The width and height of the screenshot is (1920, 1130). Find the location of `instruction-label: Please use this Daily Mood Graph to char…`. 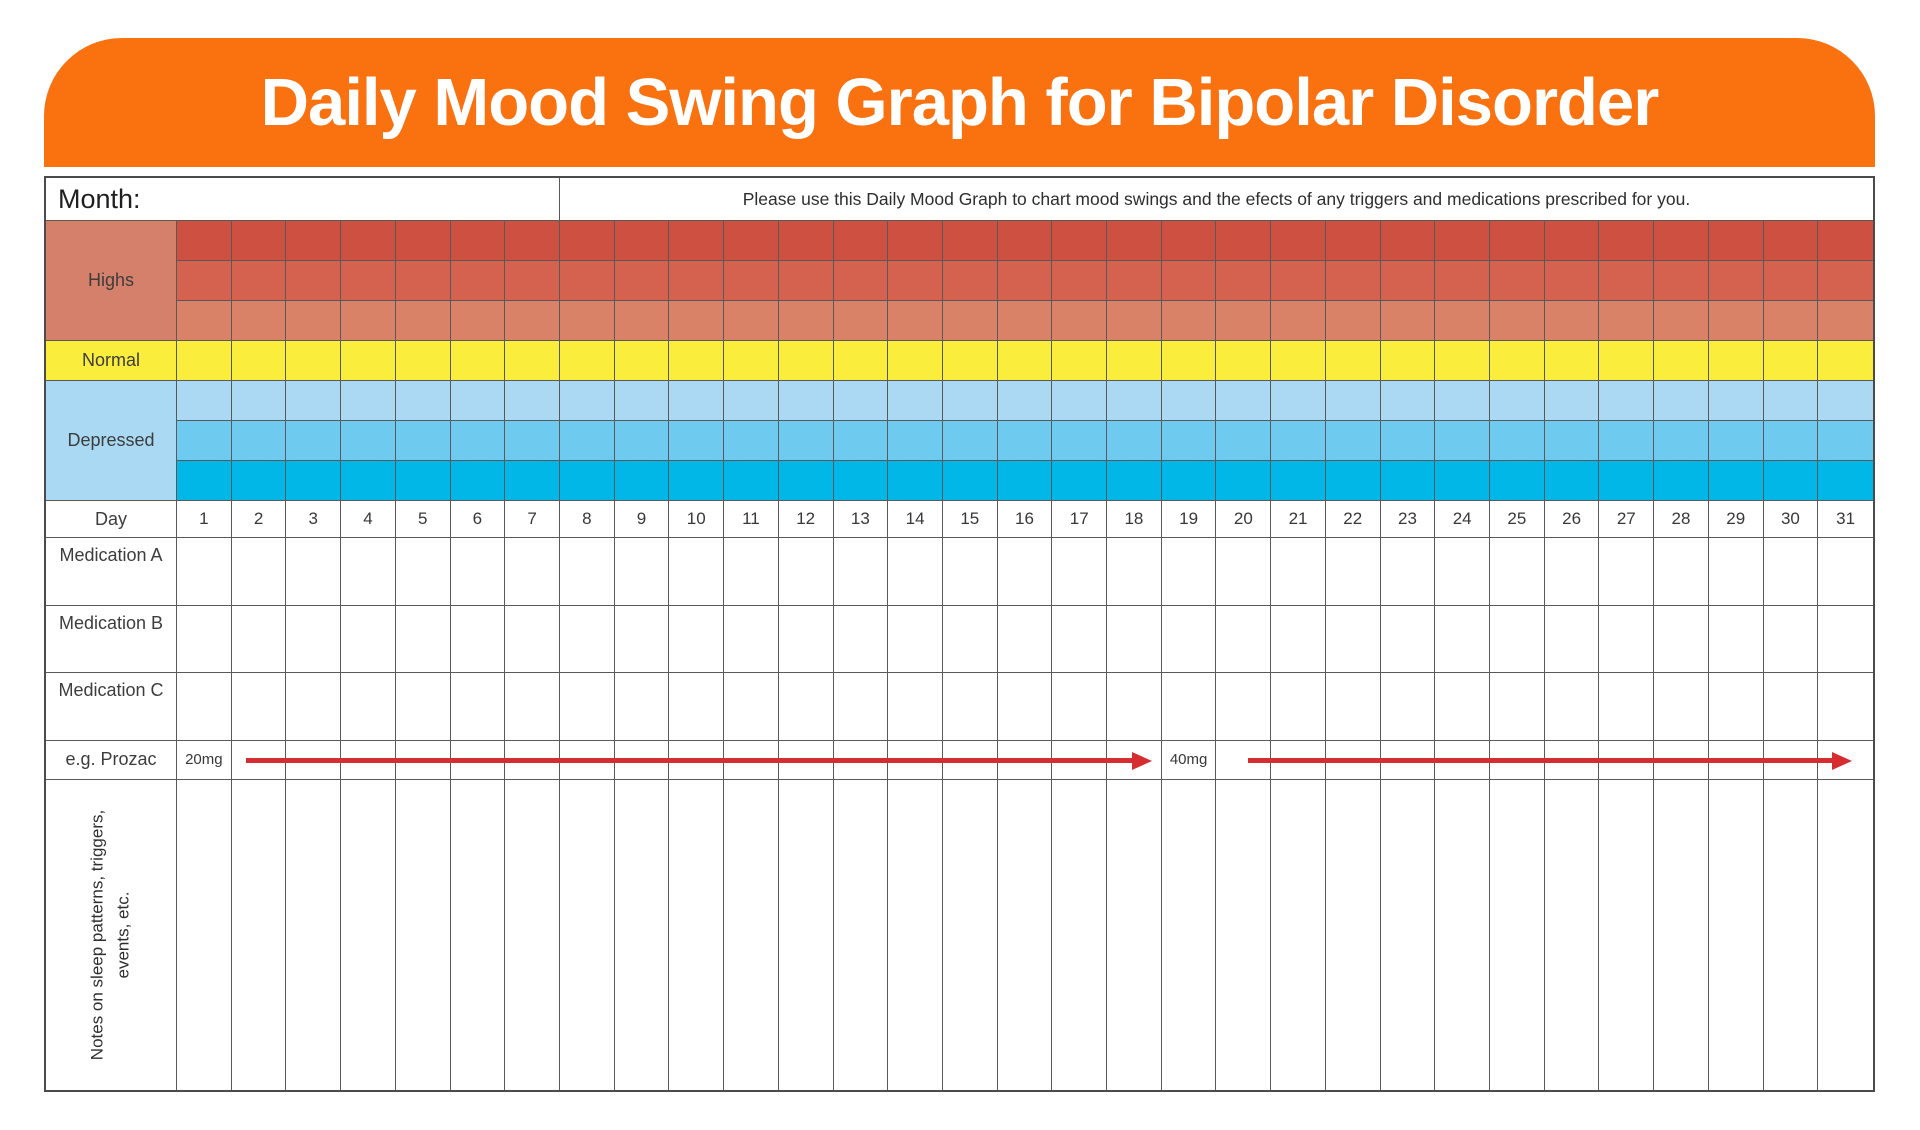

instruction-label: Please use this Daily Mood Graph to char… is located at coordinates (1216, 198).